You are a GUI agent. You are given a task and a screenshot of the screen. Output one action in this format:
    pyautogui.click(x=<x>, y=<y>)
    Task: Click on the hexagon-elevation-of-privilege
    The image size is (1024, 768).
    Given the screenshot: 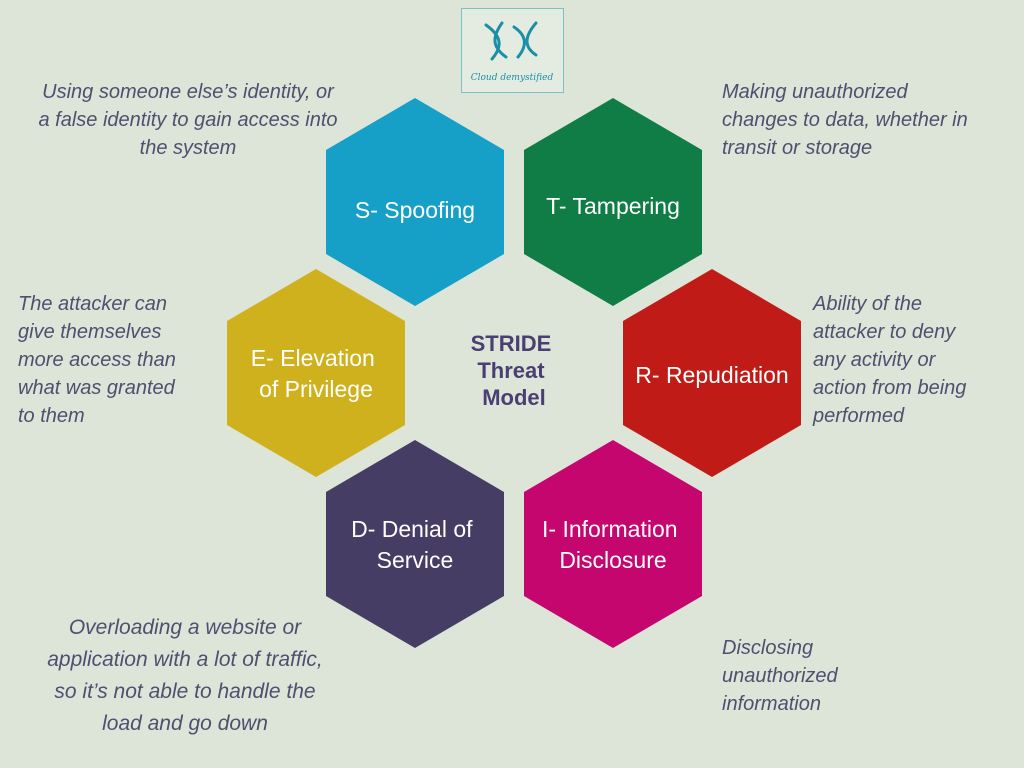 What is the action you would take?
    pyautogui.click(x=316, y=373)
    